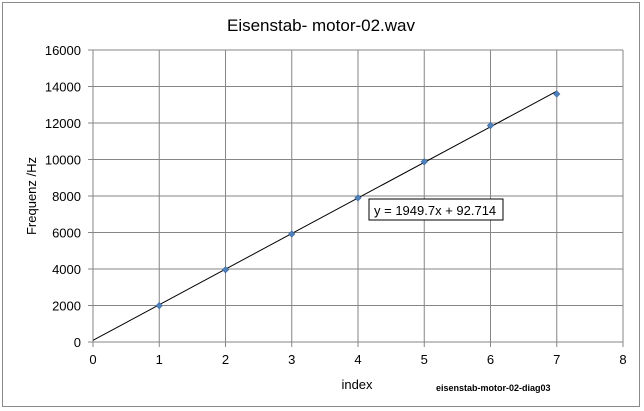 This screenshot has height=411, width=644. I want to click on y-tick-label: 14000, so click(63, 87).